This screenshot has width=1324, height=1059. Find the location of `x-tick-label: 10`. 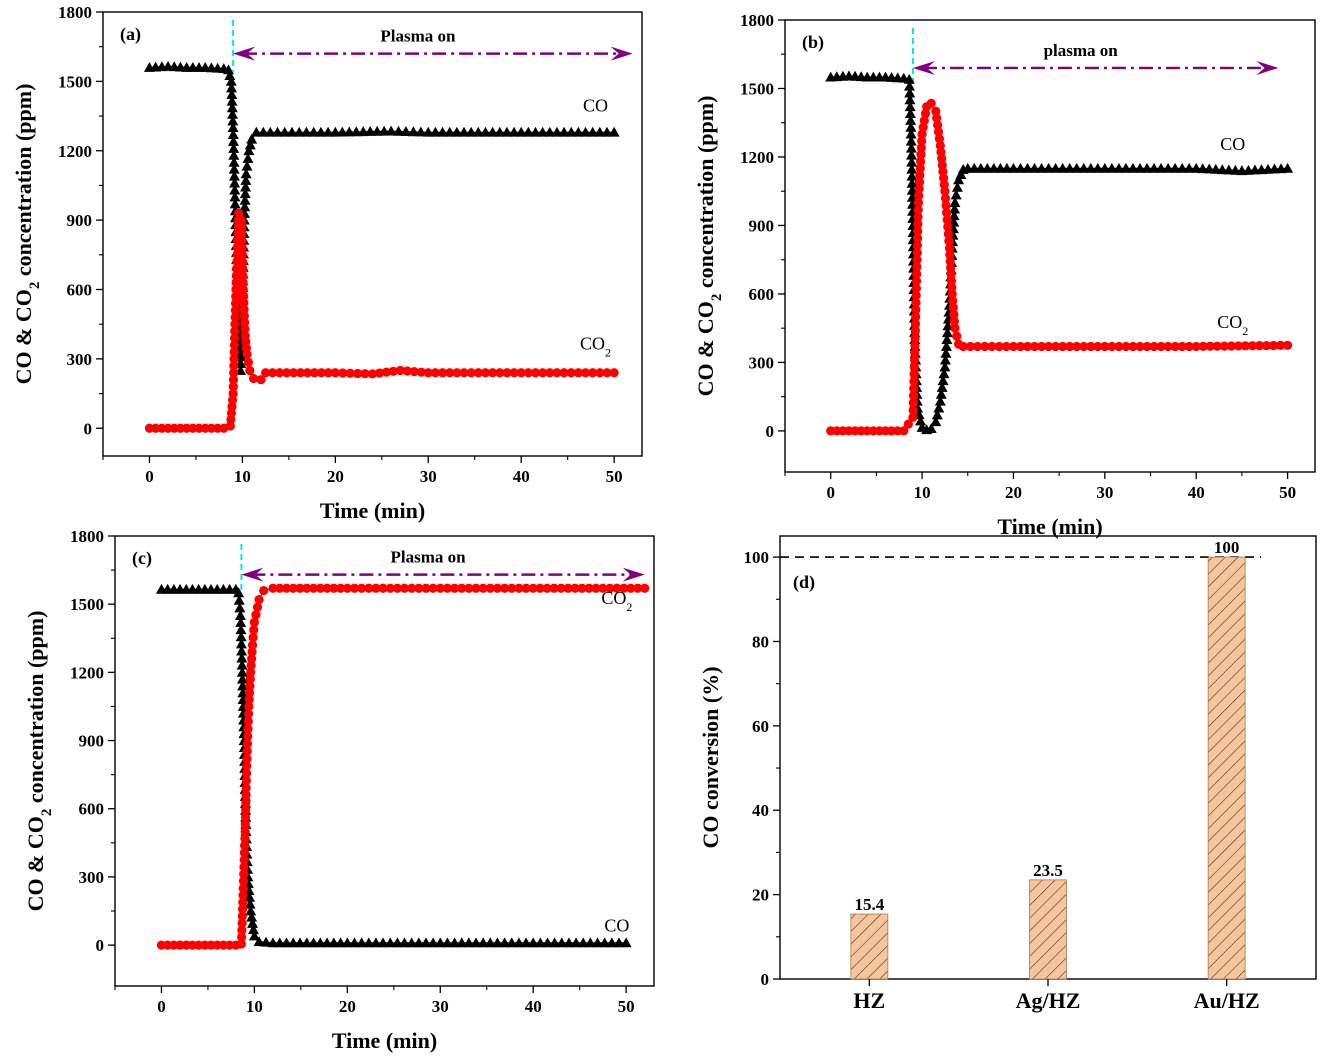

x-tick-label: 10 is located at coordinates (922, 492).